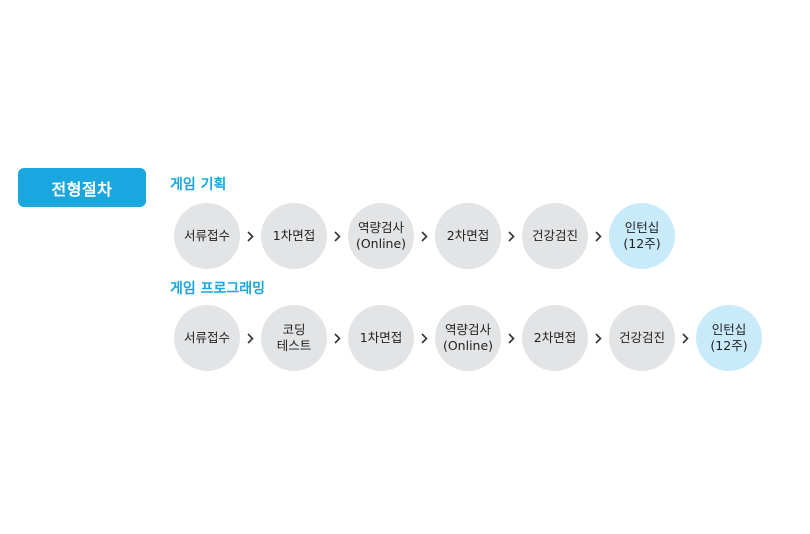  Describe the element at coordinates (198, 185) in the screenshot. I see `track-title-planning: 게임 기획` at that location.